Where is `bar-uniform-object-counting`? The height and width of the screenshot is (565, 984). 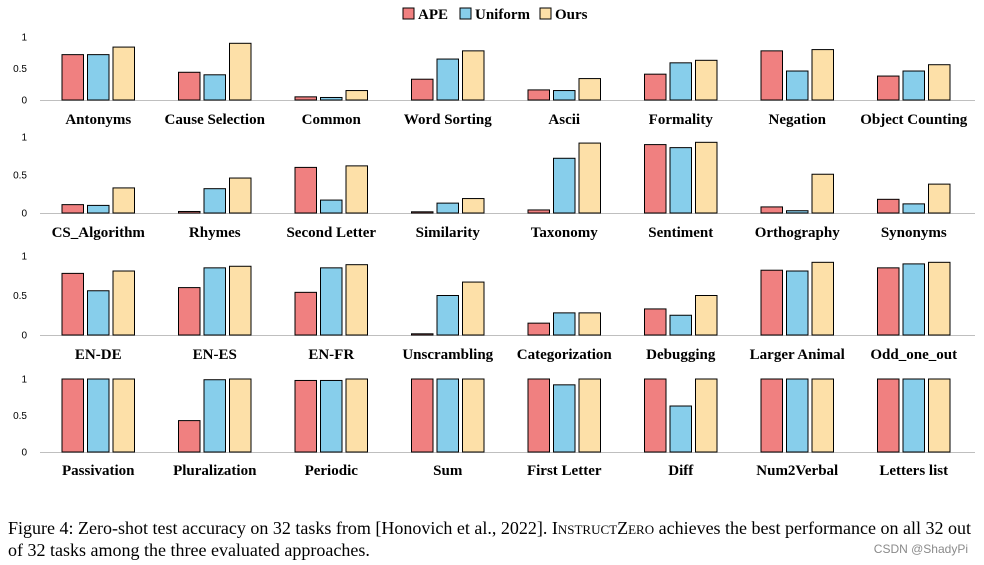 bar-uniform-object-counting is located at coordinates (913, 85).